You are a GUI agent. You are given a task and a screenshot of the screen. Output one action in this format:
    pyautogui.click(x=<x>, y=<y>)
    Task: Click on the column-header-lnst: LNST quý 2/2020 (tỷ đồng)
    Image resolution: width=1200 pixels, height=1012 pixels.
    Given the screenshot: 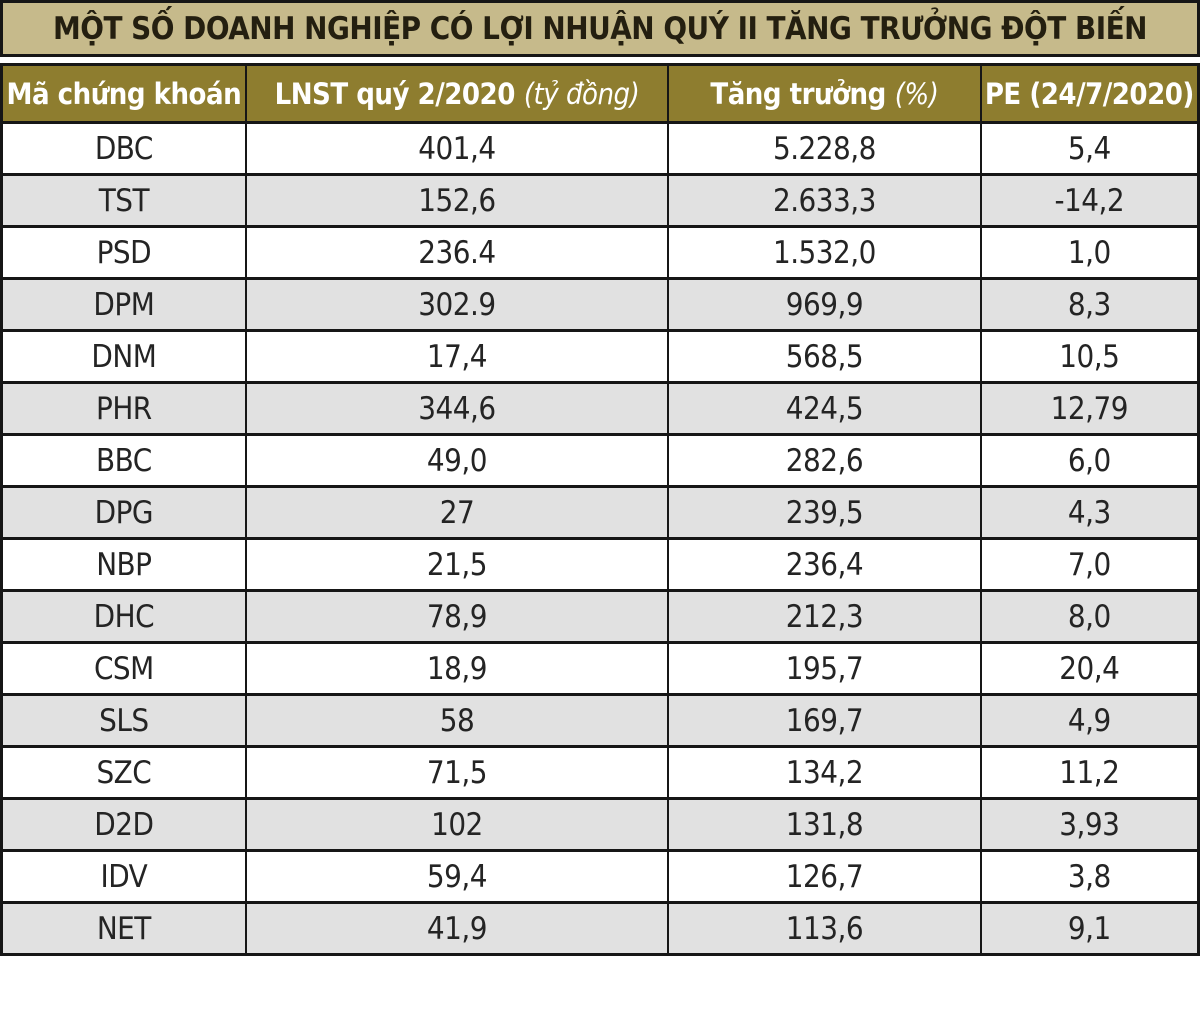 What is the action you would take?
    pyautogui.click(x=457, y=93)
    